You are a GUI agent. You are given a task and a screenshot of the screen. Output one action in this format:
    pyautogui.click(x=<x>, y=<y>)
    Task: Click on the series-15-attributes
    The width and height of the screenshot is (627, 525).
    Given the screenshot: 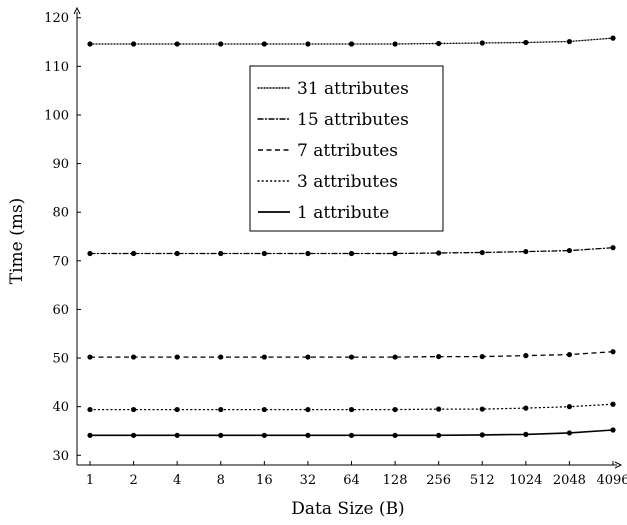 What is the action you would take?
    pyautogui.click(x=351, y=251)
    